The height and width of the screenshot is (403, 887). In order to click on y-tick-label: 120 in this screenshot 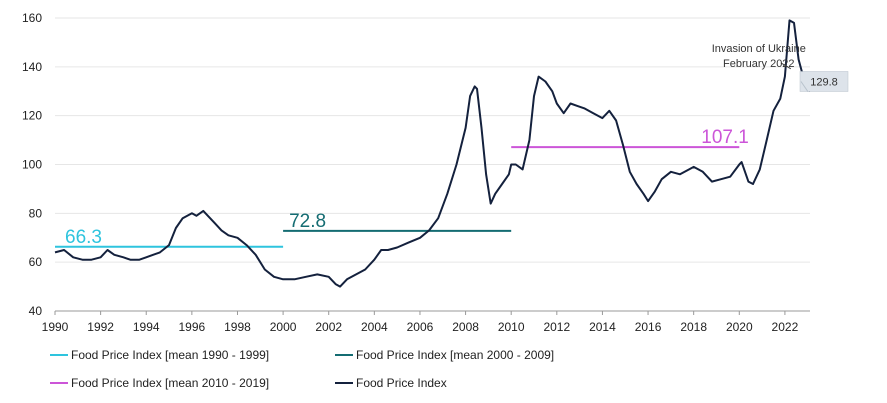, I will do `click(32, 116)`.